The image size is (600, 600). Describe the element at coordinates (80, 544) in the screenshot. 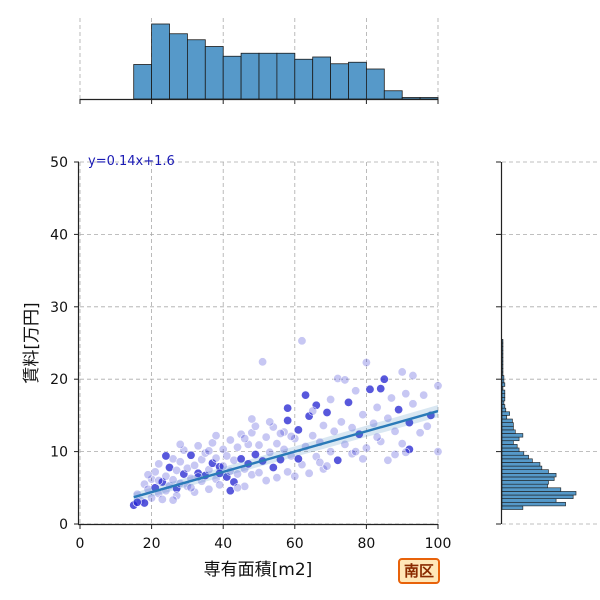

I see `x-tick-label: 0` at that location.